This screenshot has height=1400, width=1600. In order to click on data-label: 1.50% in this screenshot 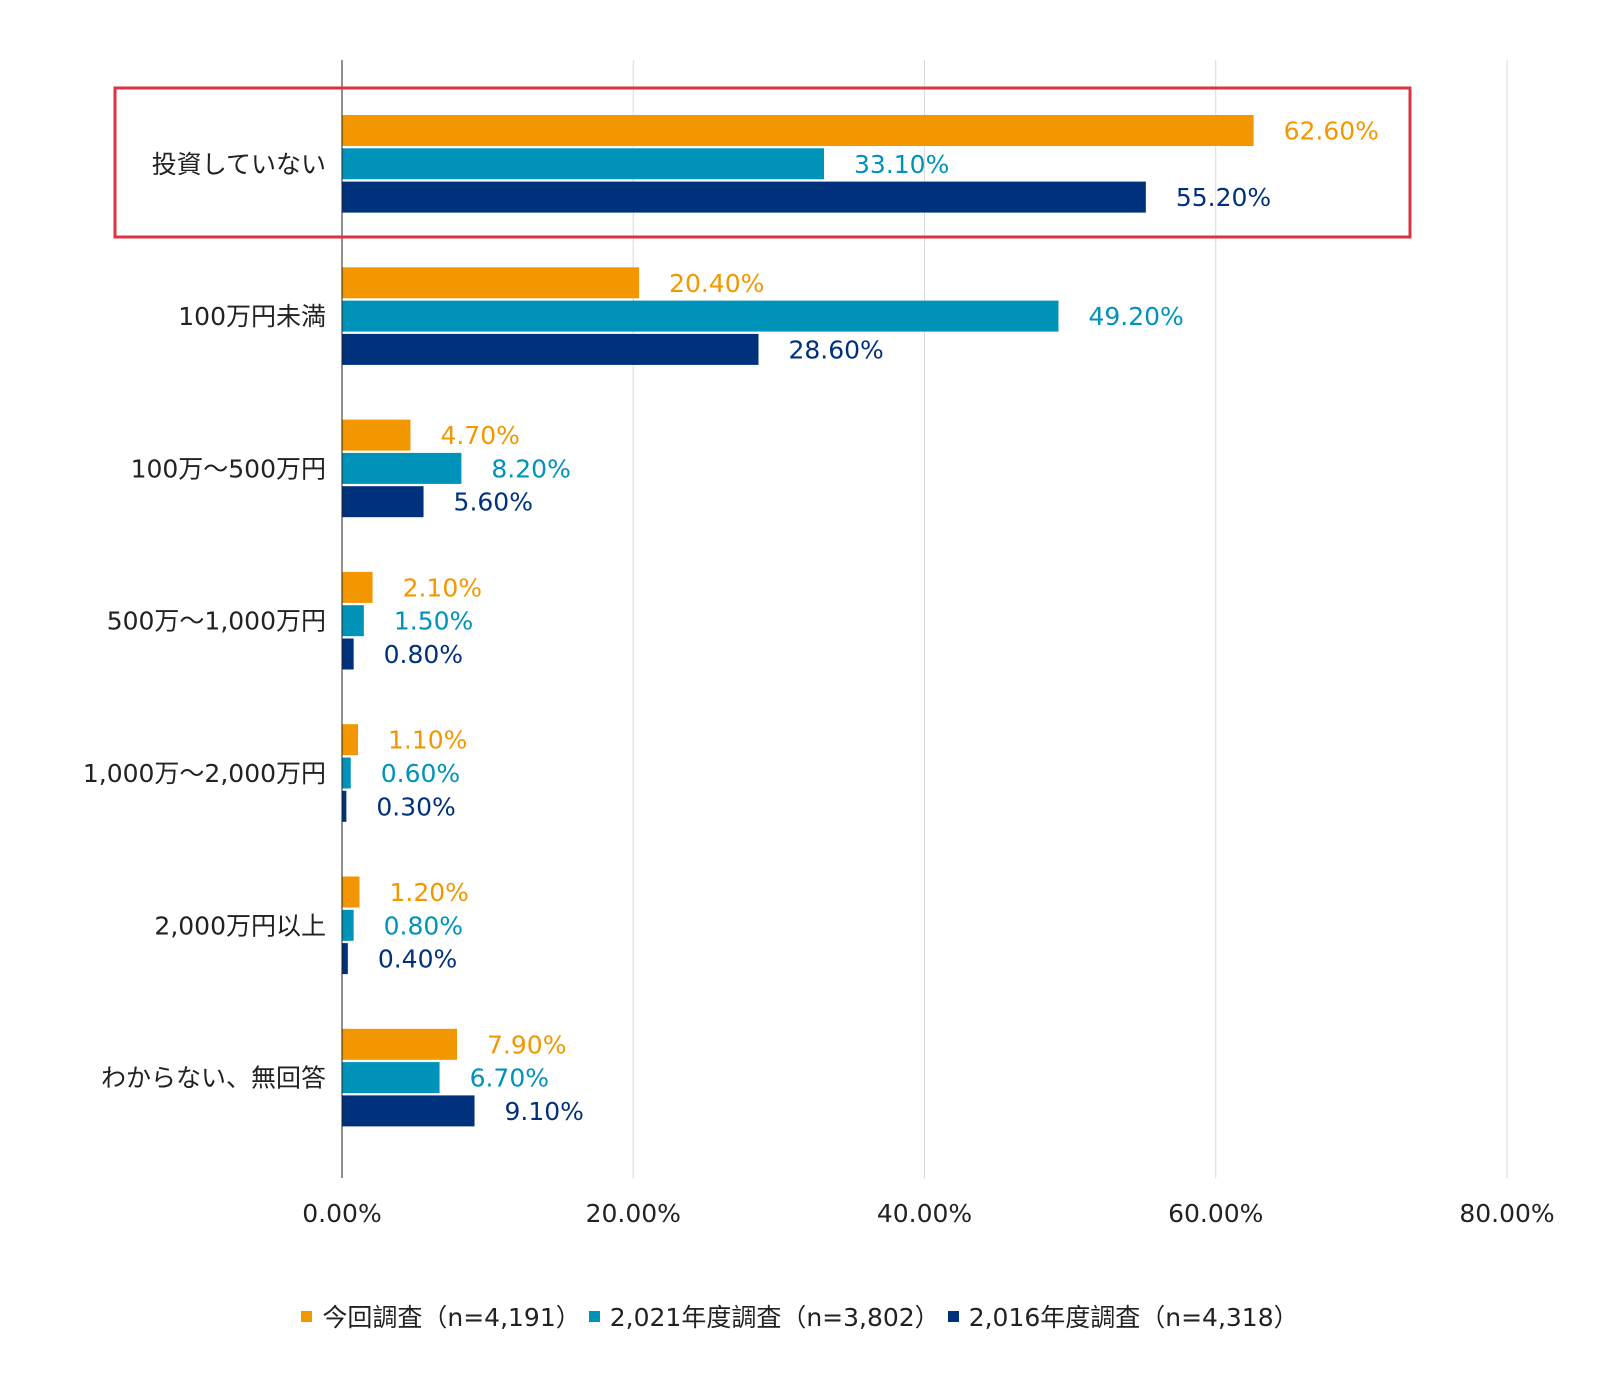, I will do `click(433, 621)`.